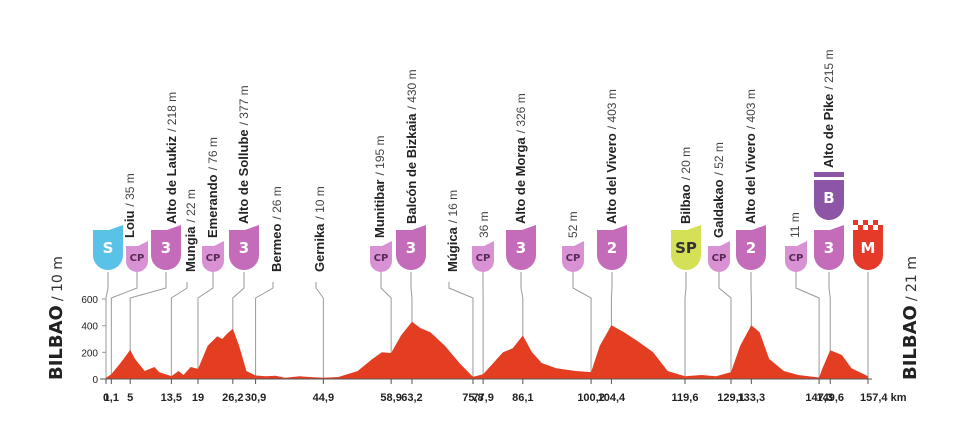 This screenshot has height=443, width=960. Describe the element at coordinates (472, 398) in the screenshot. I see `x-tick-label: 75,8` at that location.